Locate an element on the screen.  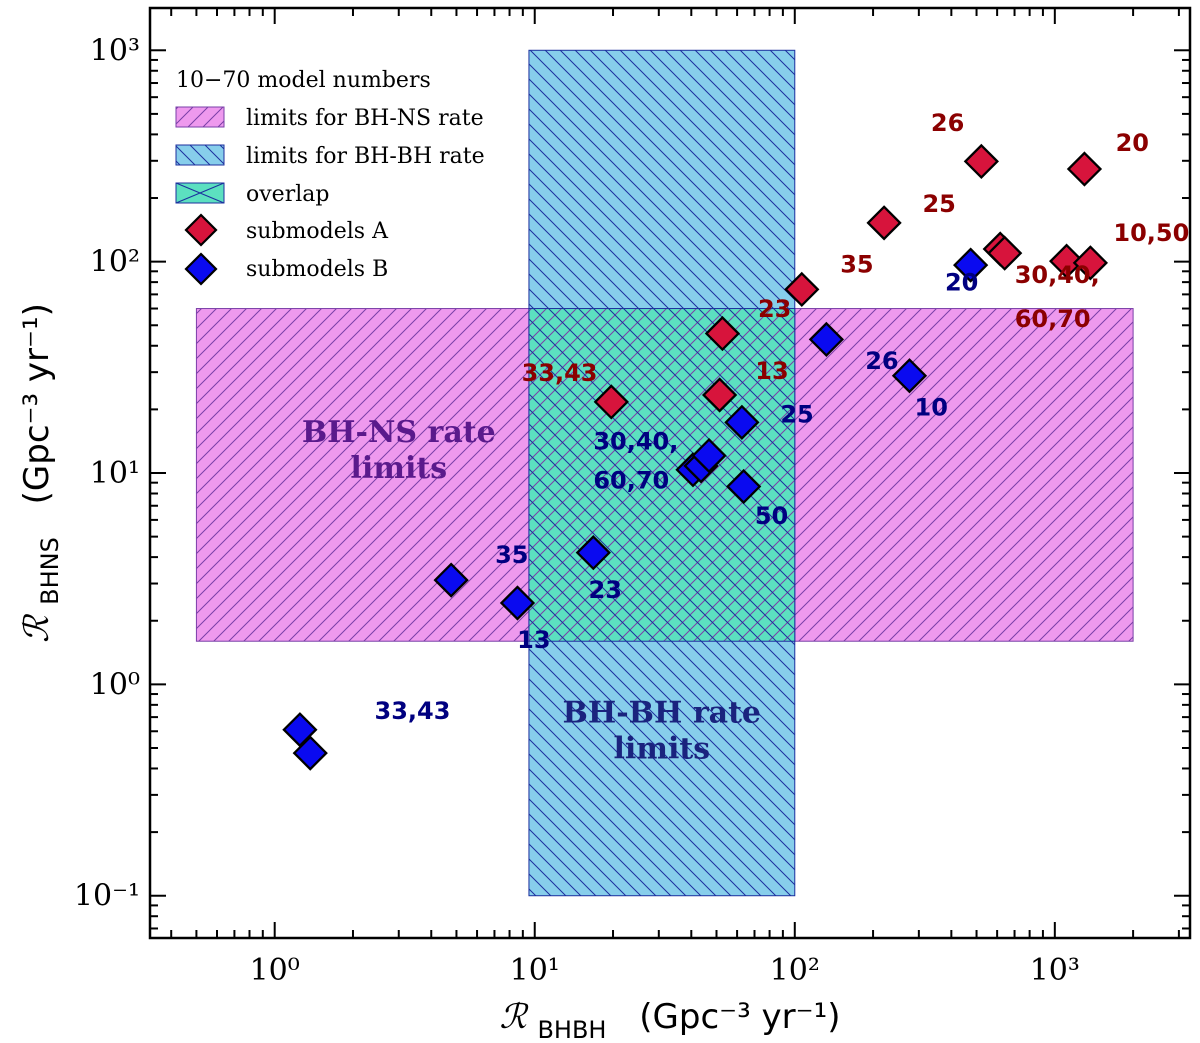
y-axis-symbol: ℛ is located at coordinates (37, 628).